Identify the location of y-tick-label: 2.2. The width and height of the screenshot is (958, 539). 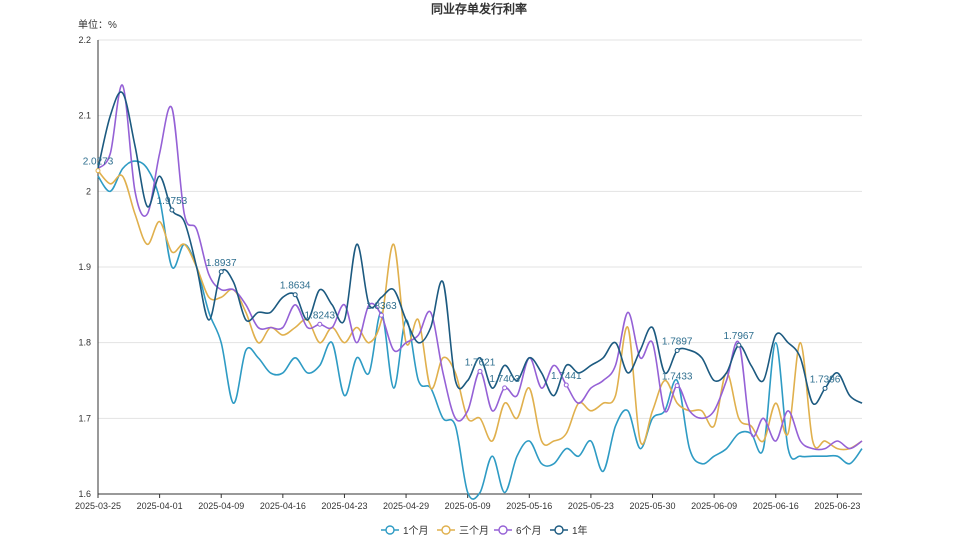
(84, 40).